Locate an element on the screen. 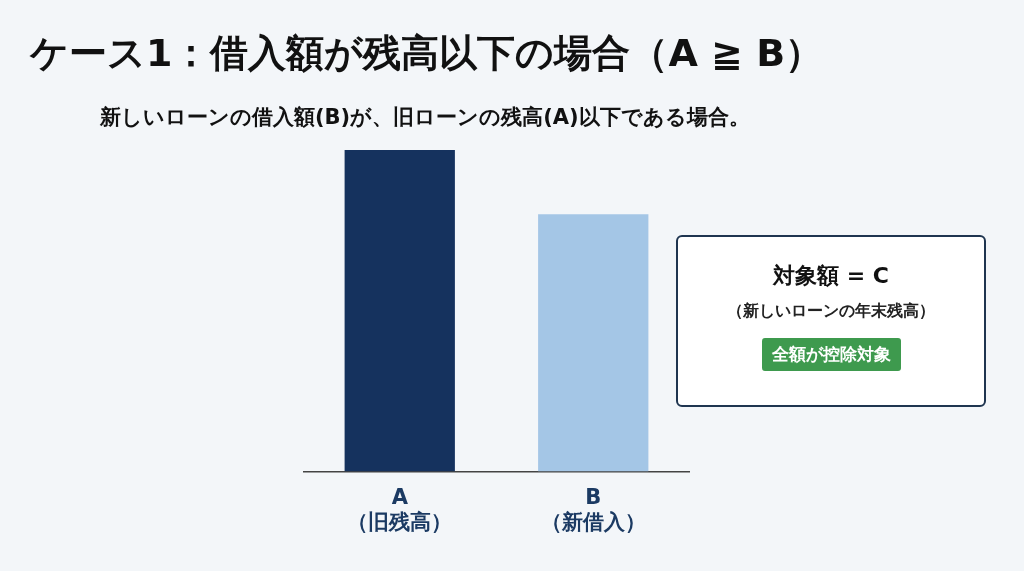 This screenshot has height=571, width=1024. chart-subtitle: 新しいローンの借入額(B)が、旧ローンの残高(A)以下である場合。 is located at coordinates (425, 117).